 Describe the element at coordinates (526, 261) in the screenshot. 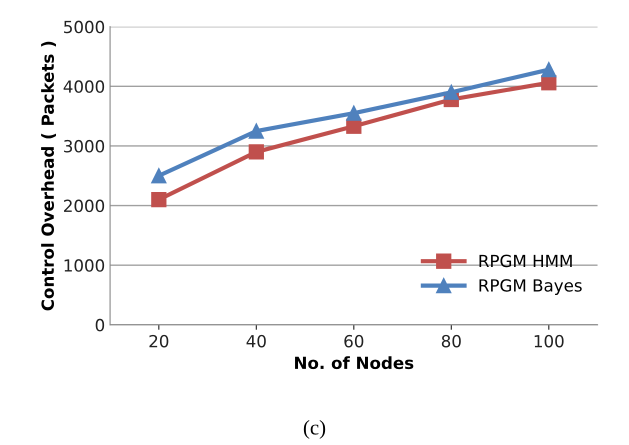

I see `legend-label: RPGM HMM` at that location.